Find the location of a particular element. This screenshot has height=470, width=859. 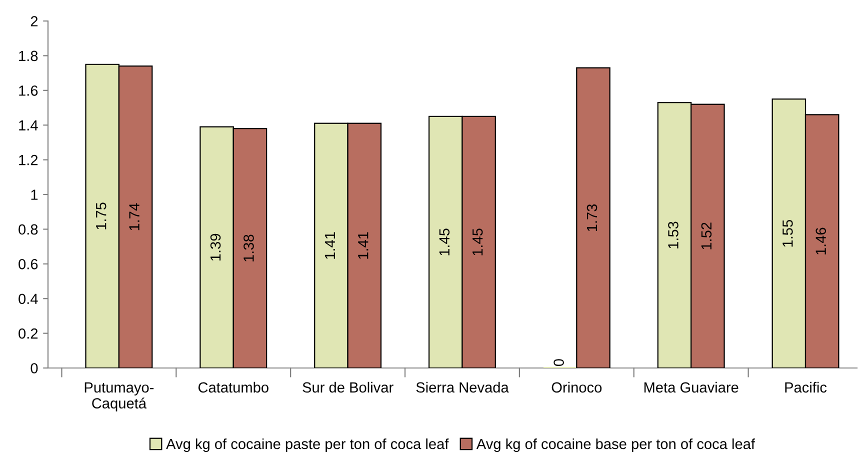

data-label: 1.73 is located at coordinates (592, 217).